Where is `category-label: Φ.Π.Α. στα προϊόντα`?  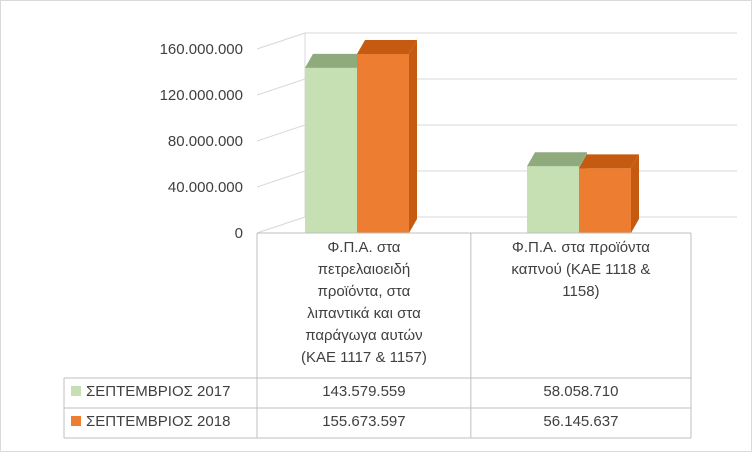
category-label: Φ.Π.Α. στα προϊόντα is located at coordinates (581, 247).